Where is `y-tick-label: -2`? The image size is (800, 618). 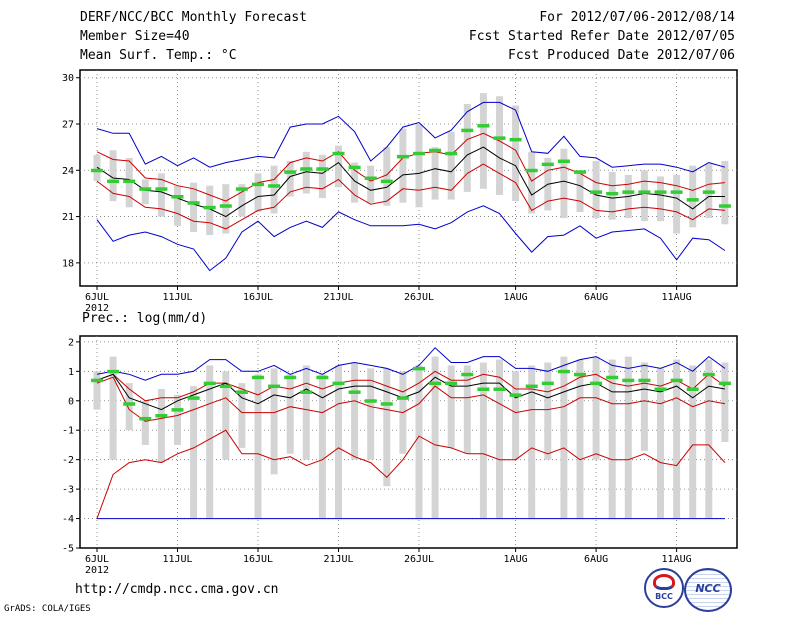 y-tick-label: -2 is located at coordinates (68, 460).